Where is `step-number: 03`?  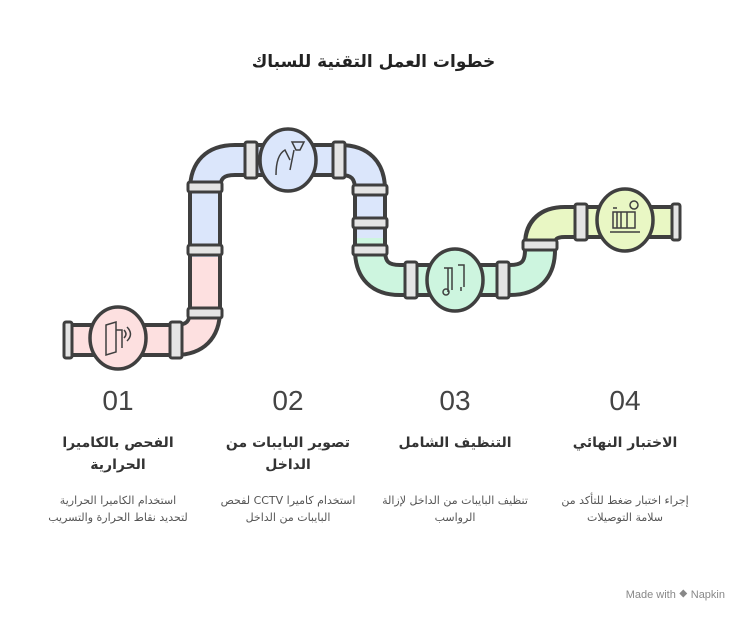 step-number: 03 is located at coordinates (455, 400).